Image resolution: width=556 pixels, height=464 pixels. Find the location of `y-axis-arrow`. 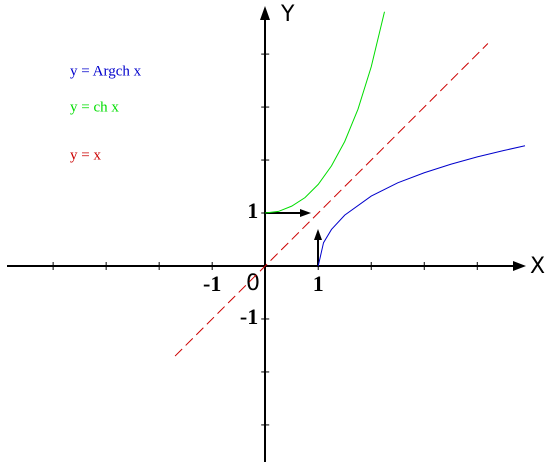

y-axis-arrow is located at coordinates (265, 13).